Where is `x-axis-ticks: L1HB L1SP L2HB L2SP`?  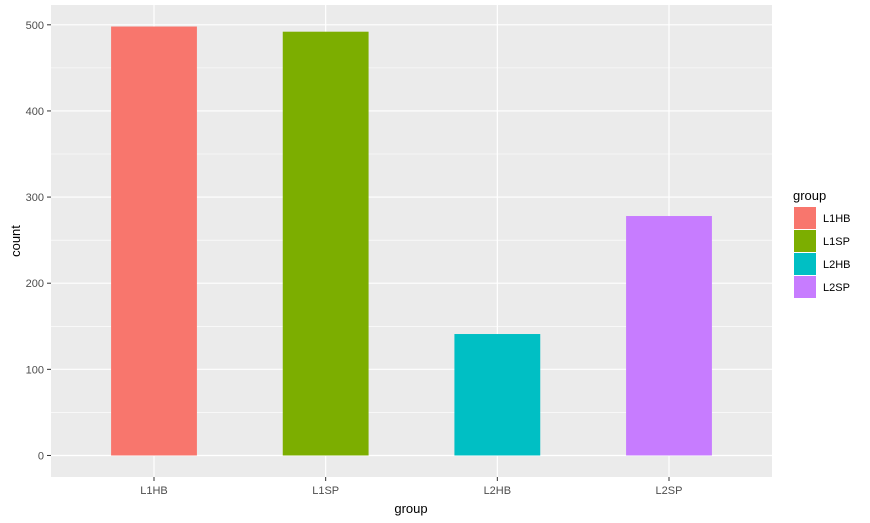 x-axis-ticks: L1HB L1SP L2HB L2SP is located at coordinates (411, 487).